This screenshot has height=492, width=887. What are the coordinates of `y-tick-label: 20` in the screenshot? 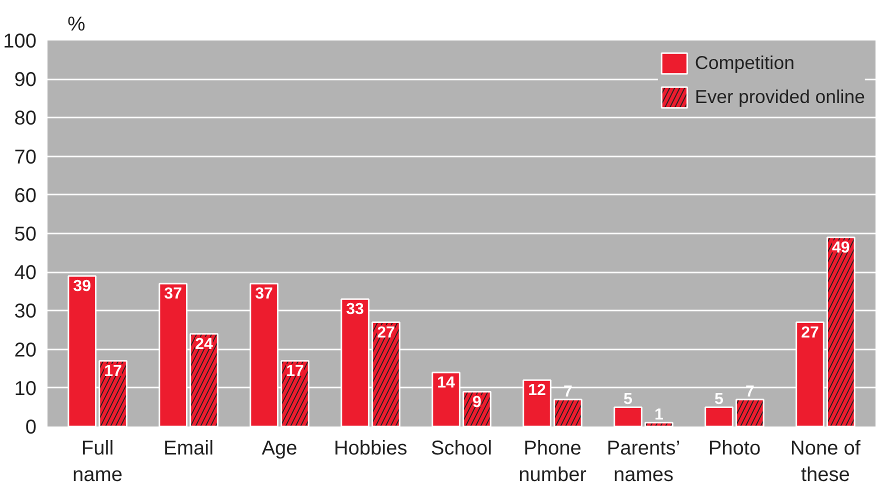 It's located at (25, 350).